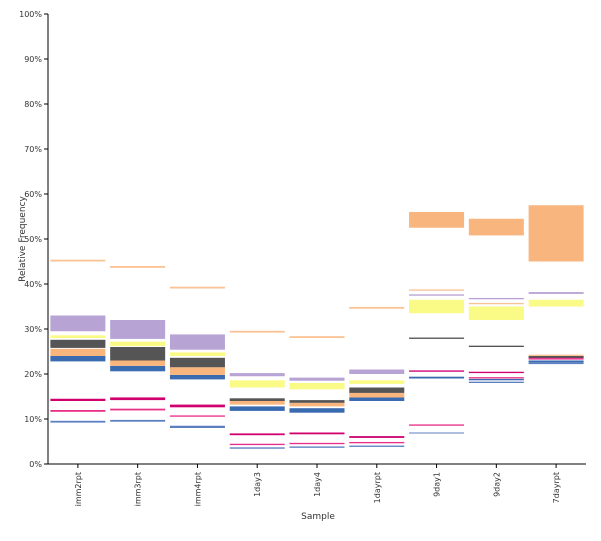  What do you see at coordinates (556, 487) in the screenshot?
I see `x-tick-label: 7dayrpt` at bounding box center [556, 487].